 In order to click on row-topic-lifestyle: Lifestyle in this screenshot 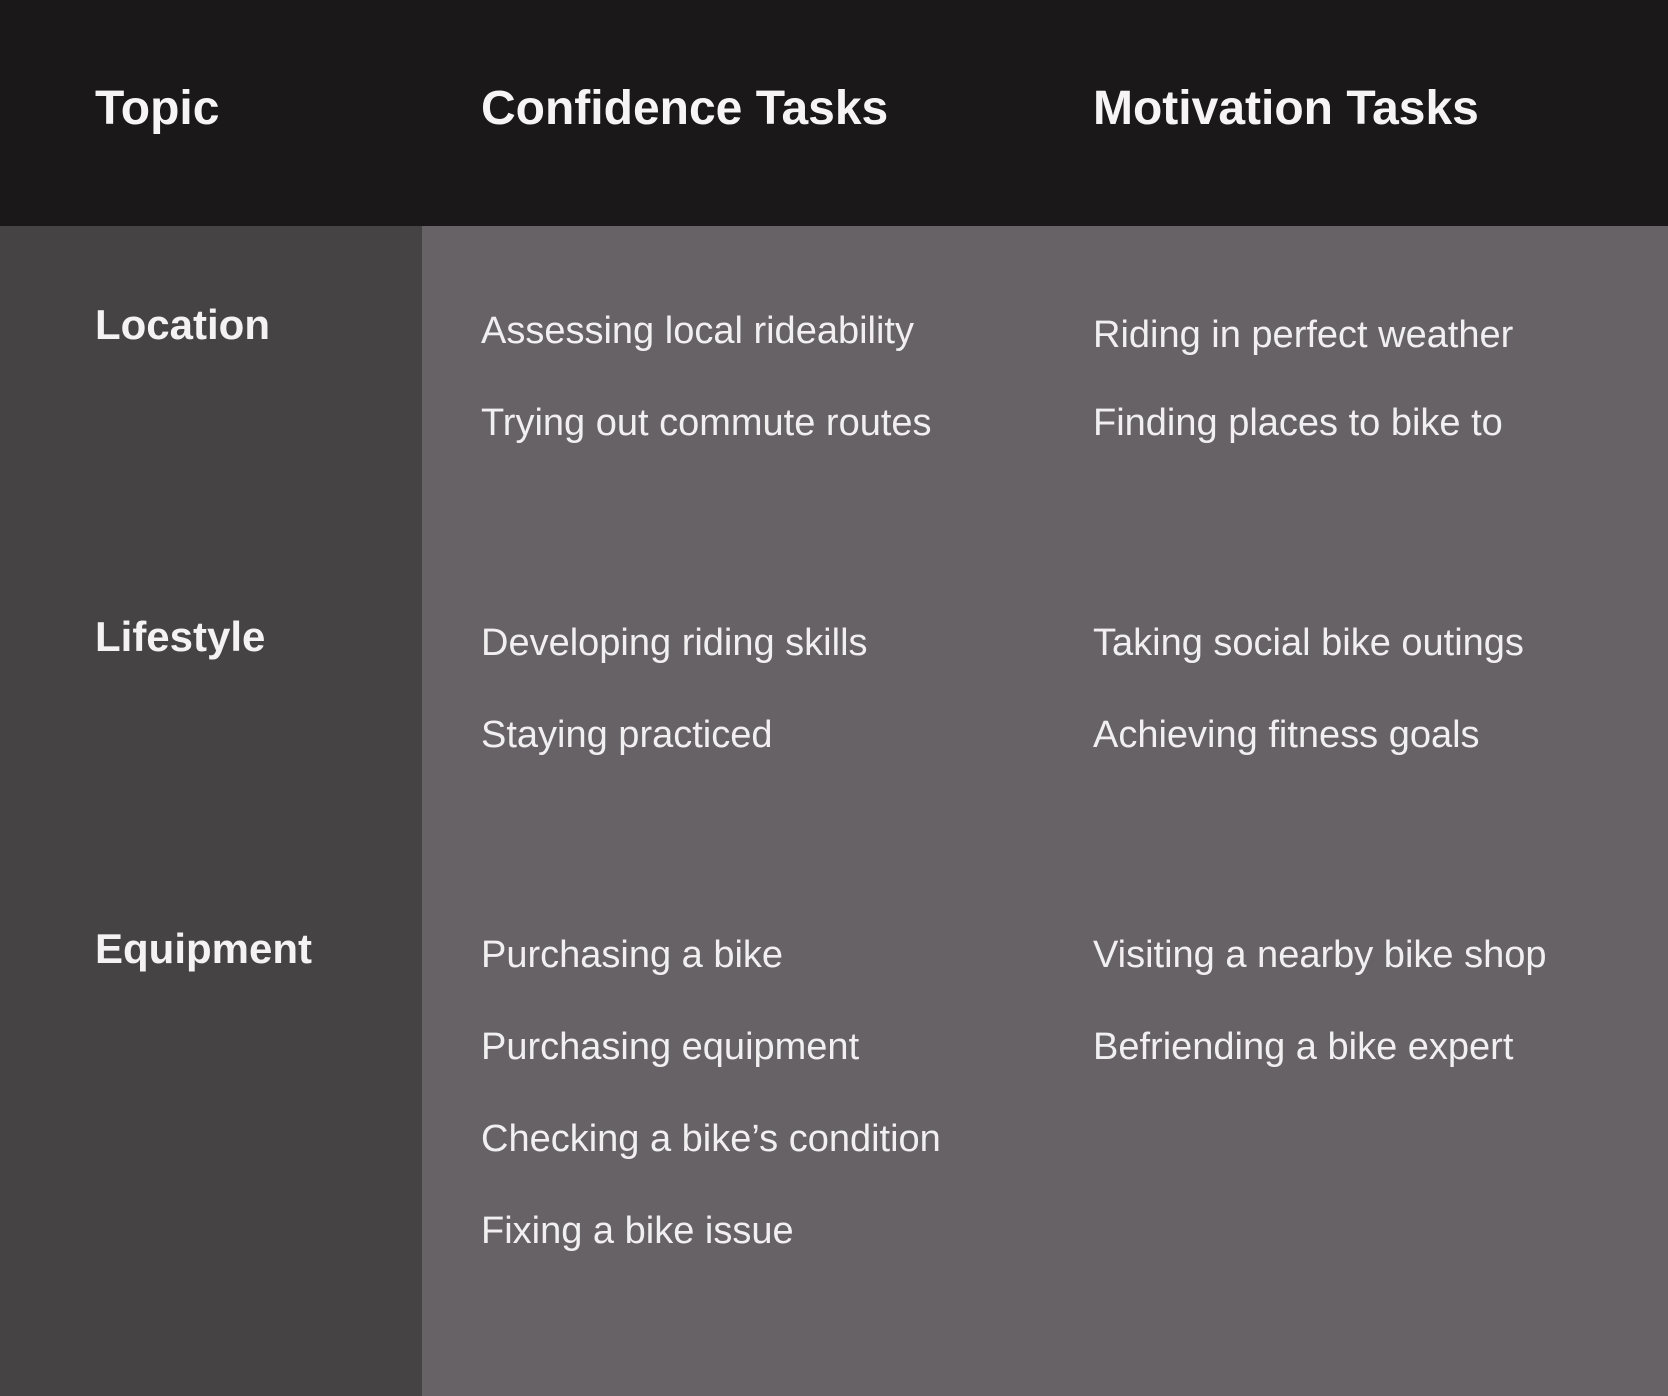, I will do `click(180, 636)`.